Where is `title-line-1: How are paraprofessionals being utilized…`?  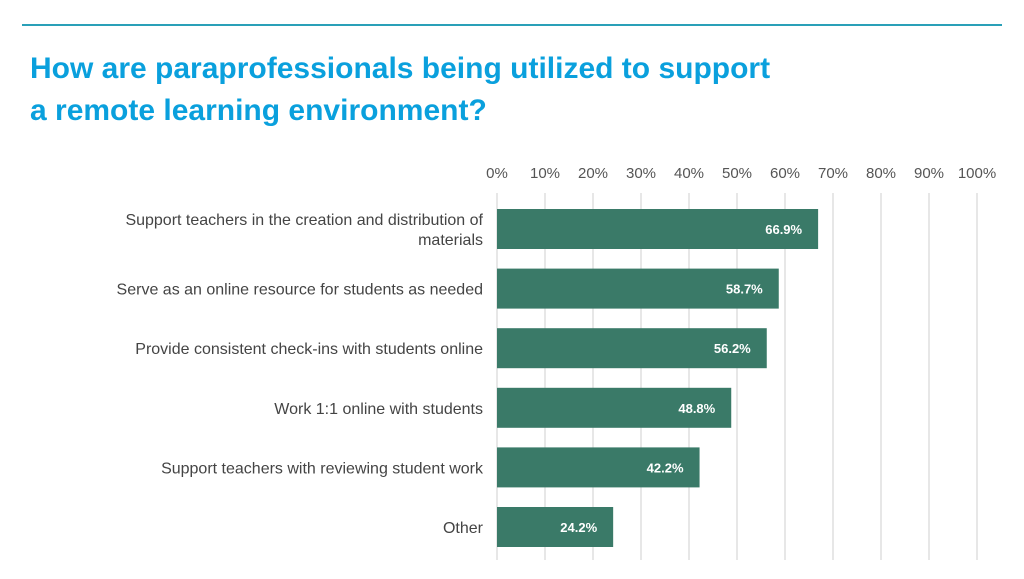 title-line-1: How are paraprofessionals being utilized… is located at coordinates (400, 68).